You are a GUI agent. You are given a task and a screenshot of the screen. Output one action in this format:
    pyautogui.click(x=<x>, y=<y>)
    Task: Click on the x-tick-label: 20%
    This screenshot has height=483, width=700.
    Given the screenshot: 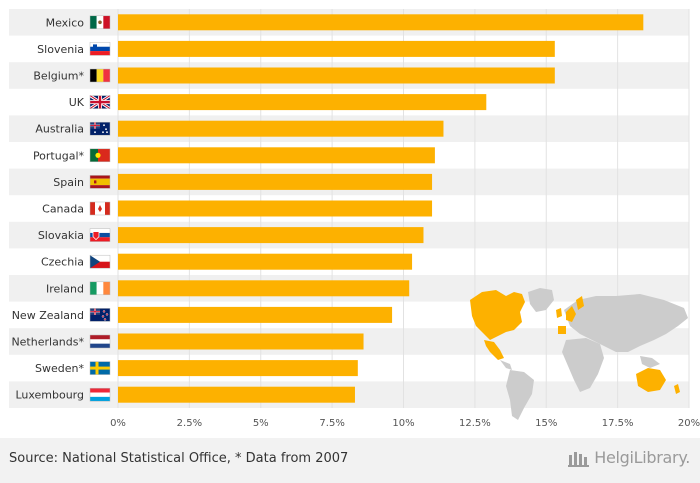 What is the action you would take?
    pyautogui.click(x=689, y=423)
    